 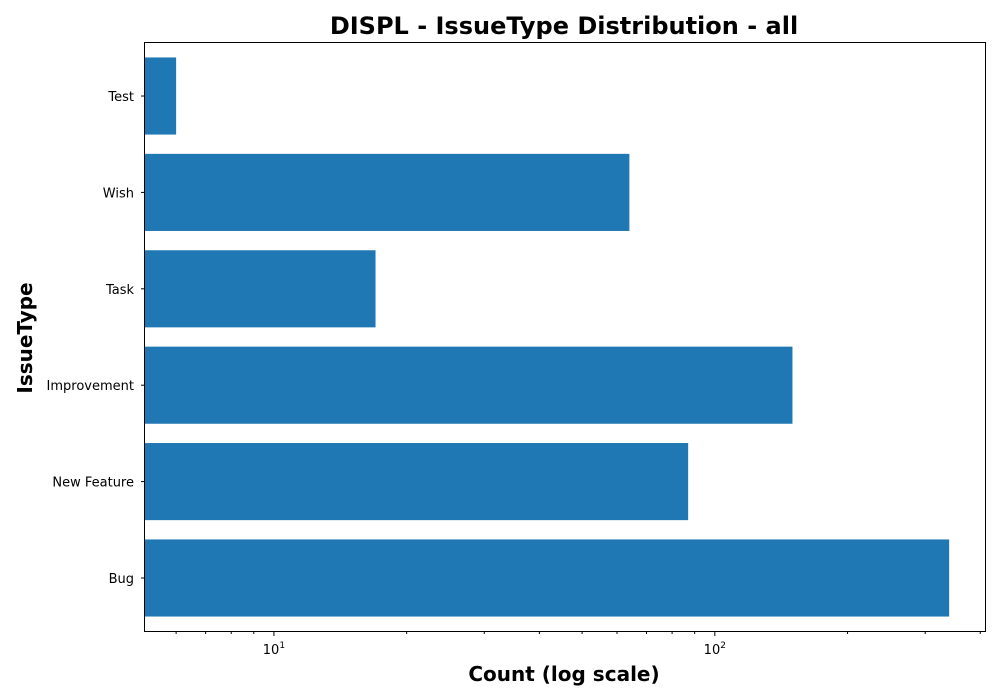 What do you see at coordinates (260, 289) in the screenshot?
I see `bar-task` at bounding box center [260, 289].